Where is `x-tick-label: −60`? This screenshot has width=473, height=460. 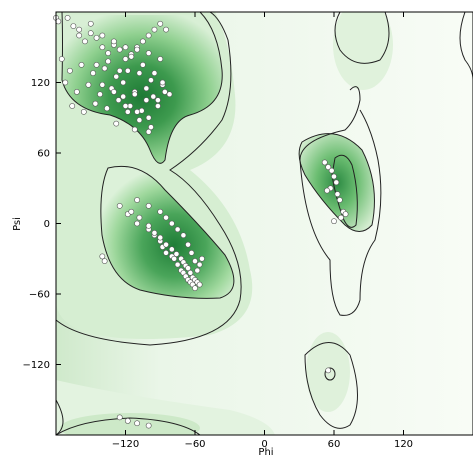 x-tick-label: −60 is located at coordinates (194, 444).